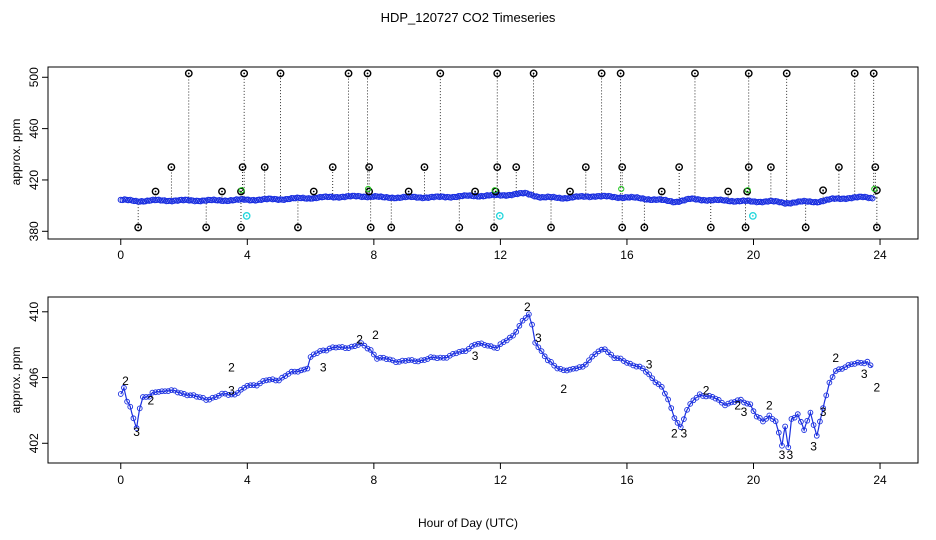 Image resolution: width=936 pixels, height=540 pixels. Describe the element at coordinates (880, 480) in the screenshot. I see `bottom-x-tick-label: 24` at that location.